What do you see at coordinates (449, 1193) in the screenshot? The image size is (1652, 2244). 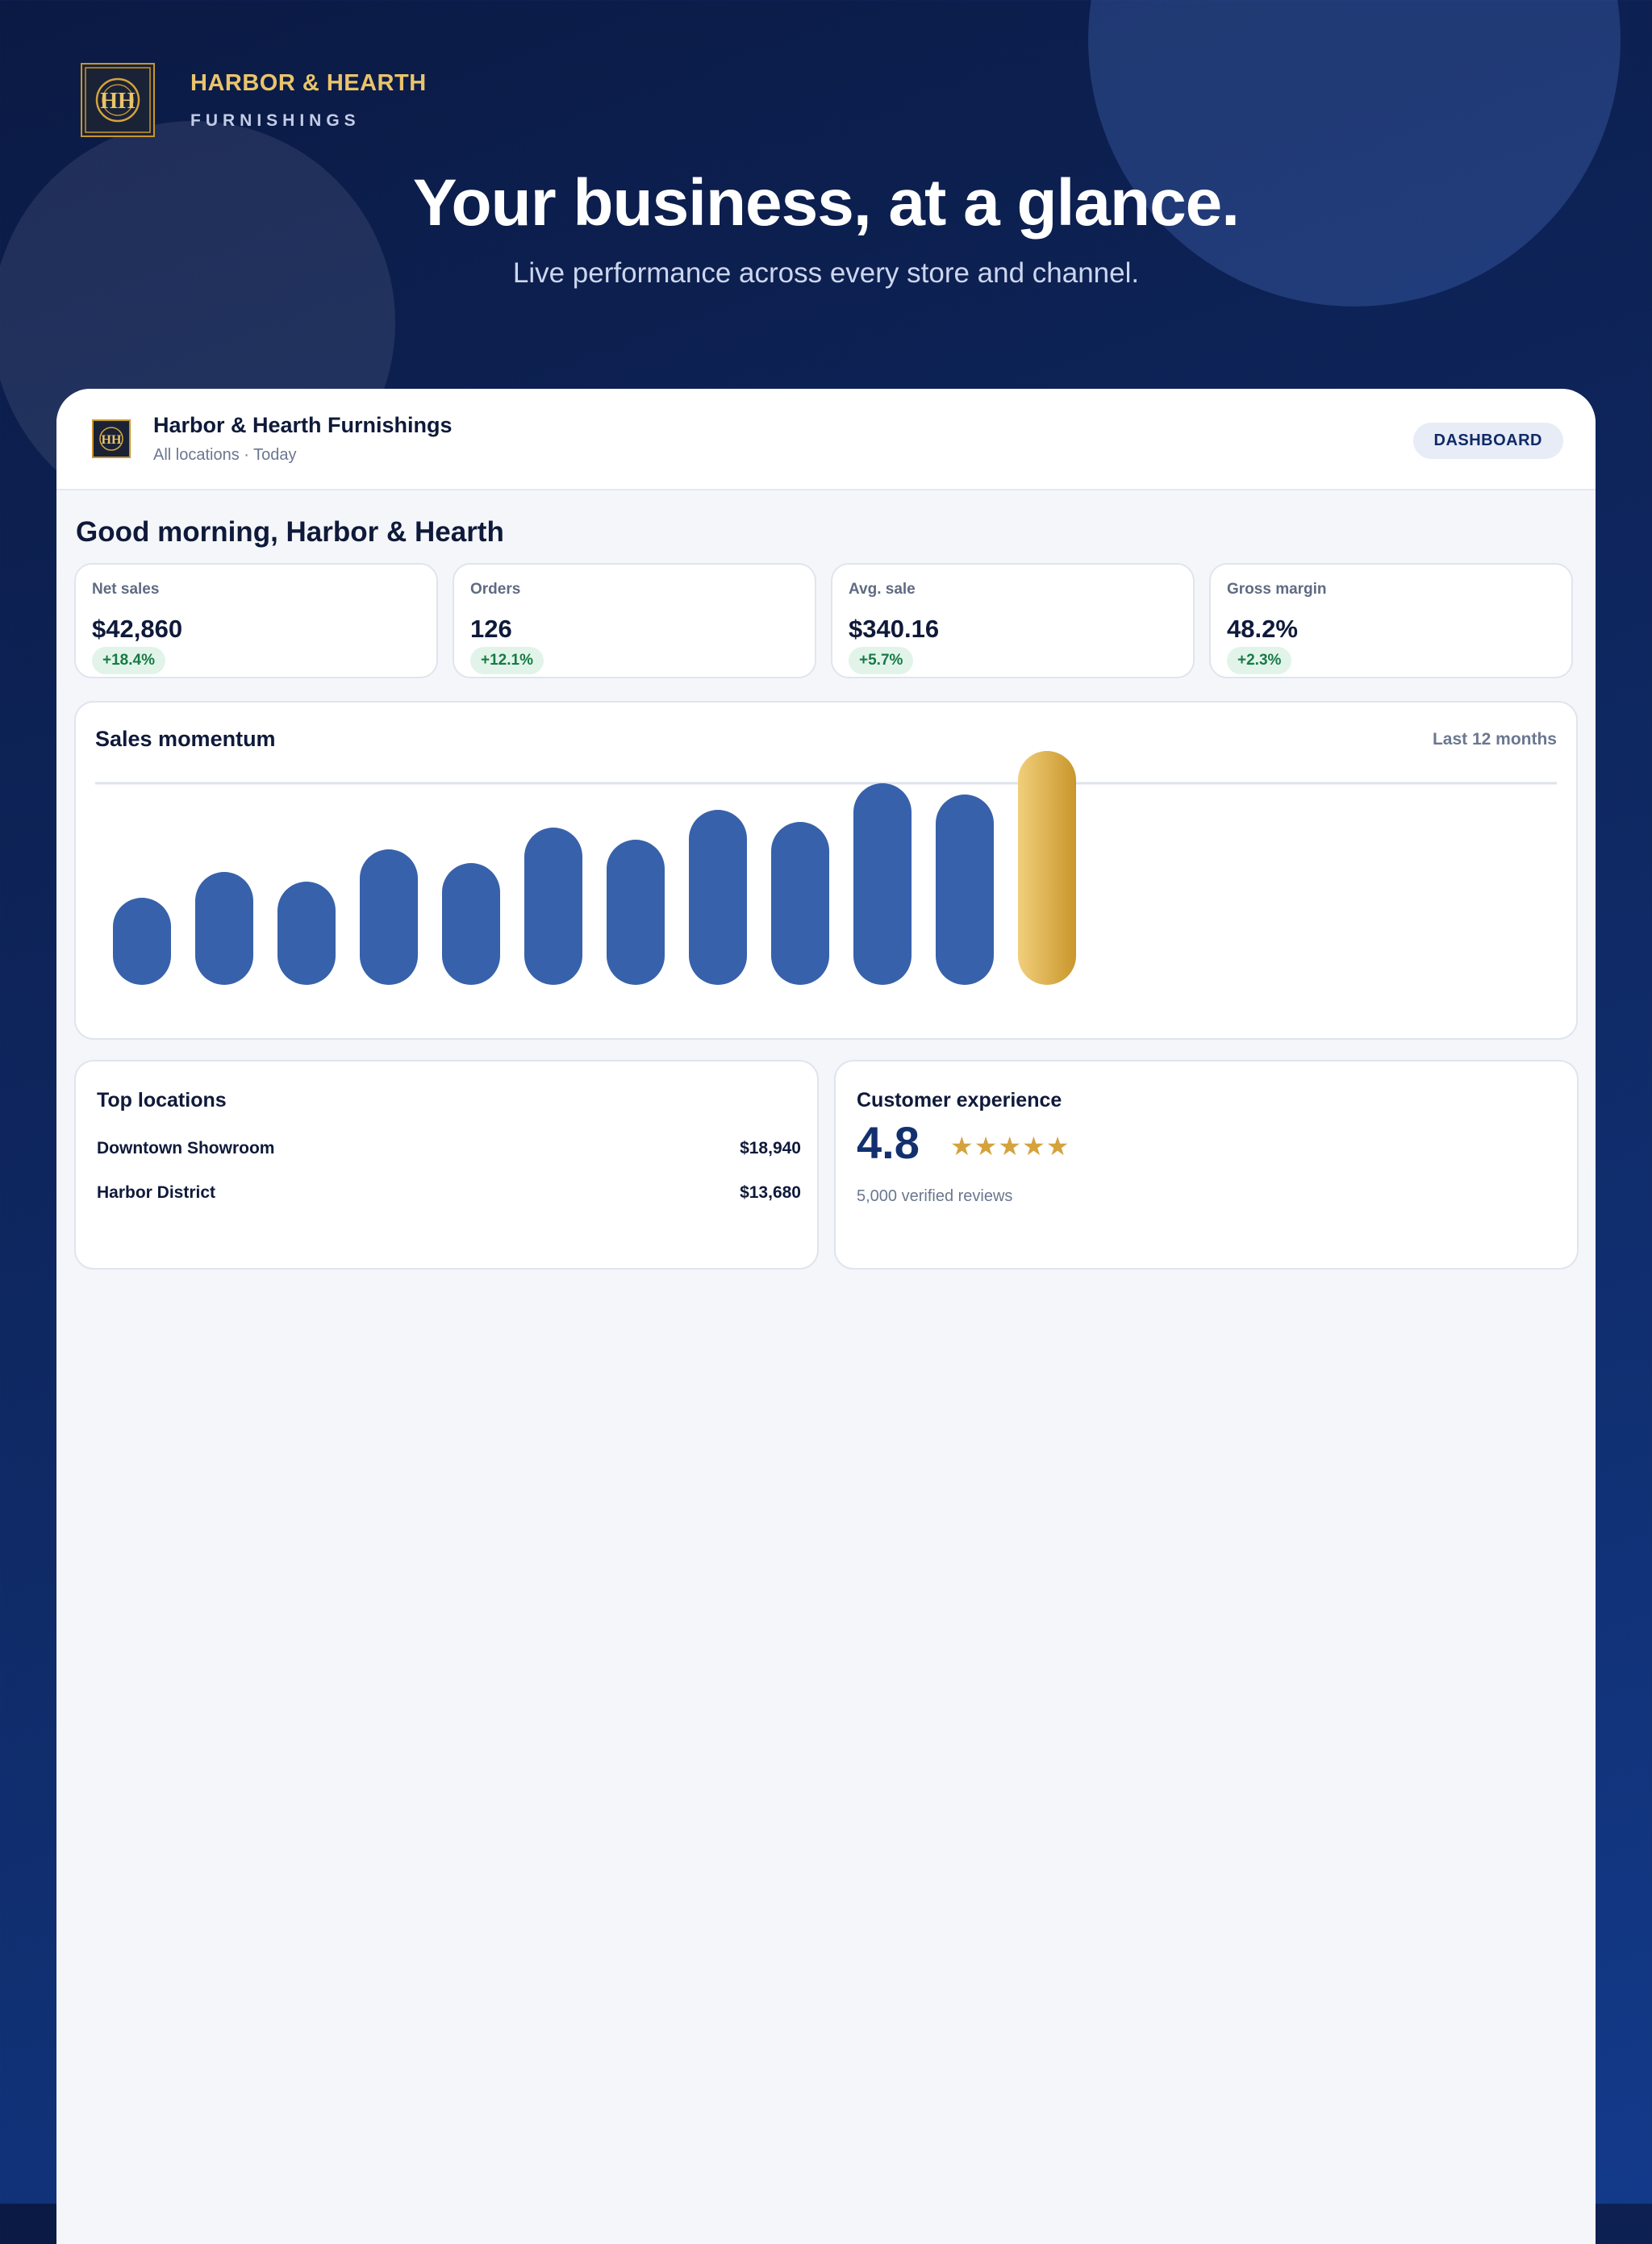 I see `location-row: Harbor District $13,680` at bounding box center [449, 1193].